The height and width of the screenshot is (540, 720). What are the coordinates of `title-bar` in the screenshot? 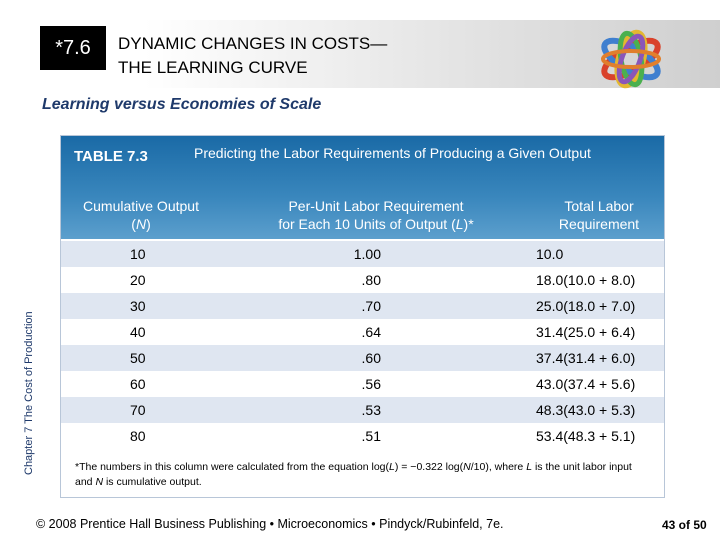 It's located at (360, 54).